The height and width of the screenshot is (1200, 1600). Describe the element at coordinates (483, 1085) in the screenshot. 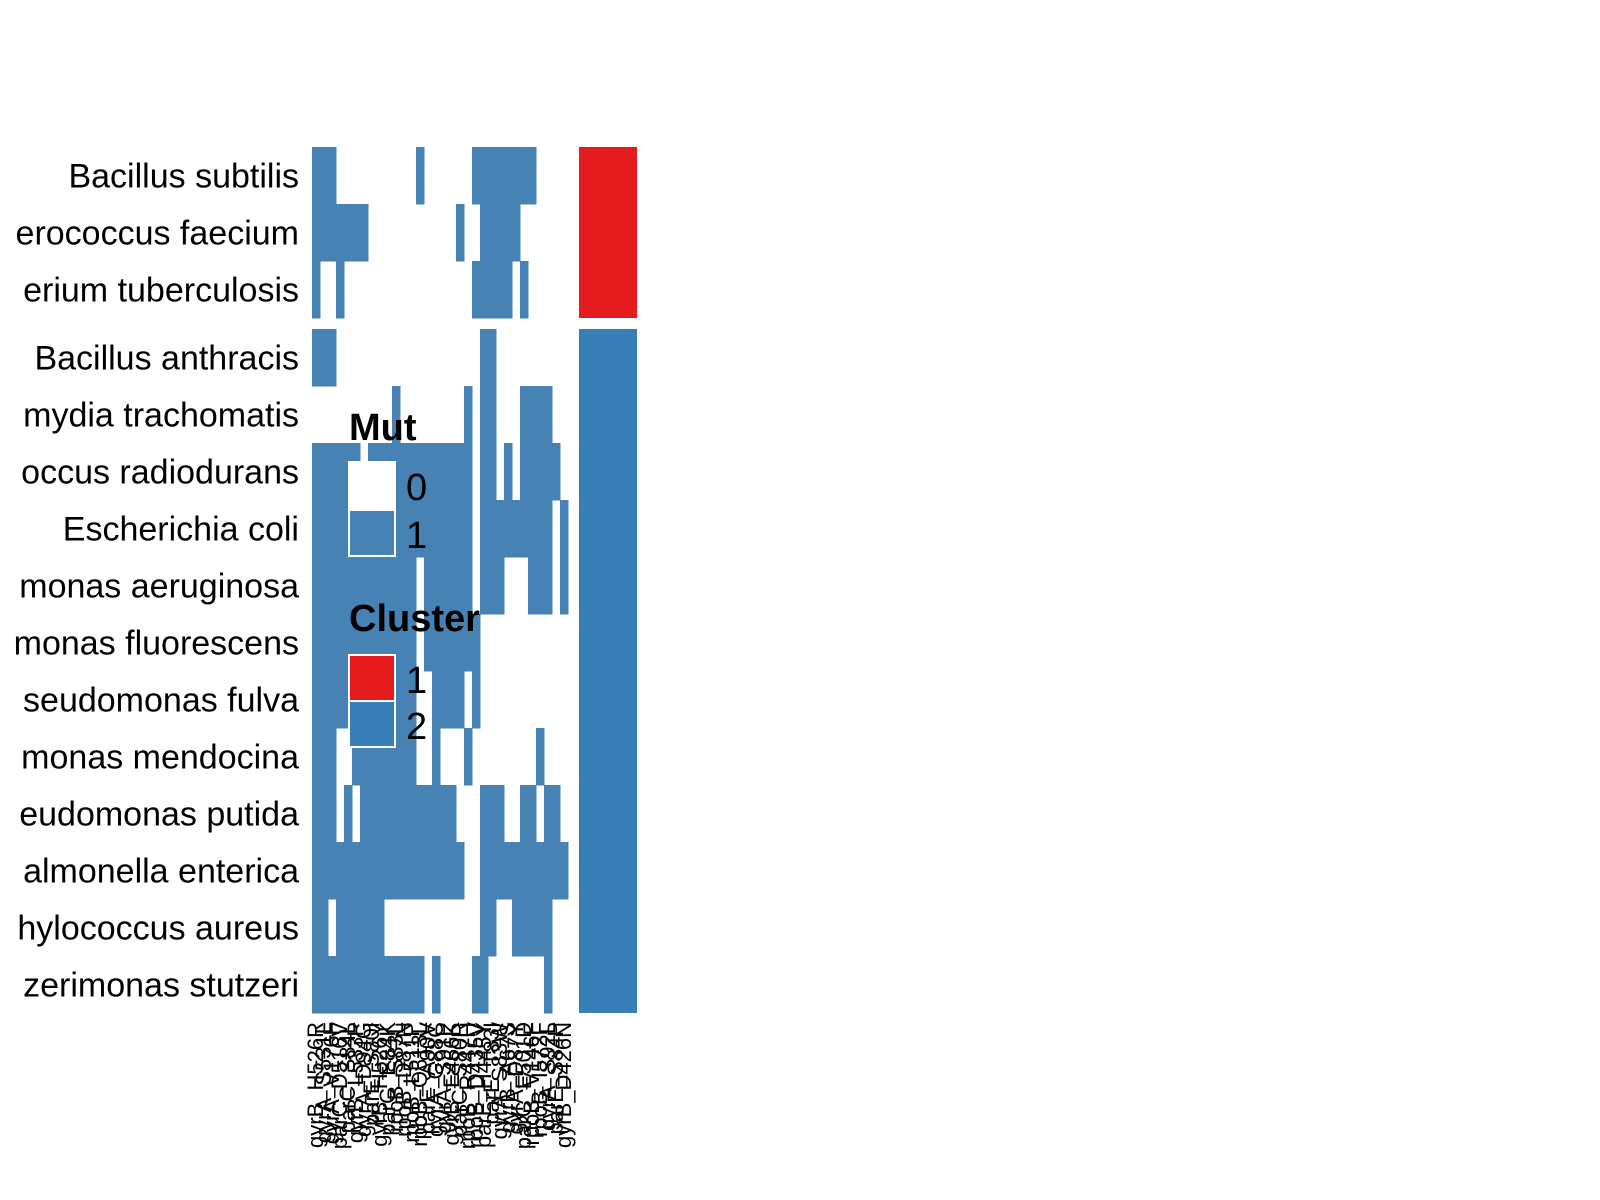

I see `column-label: parE_H445Y` at that location.